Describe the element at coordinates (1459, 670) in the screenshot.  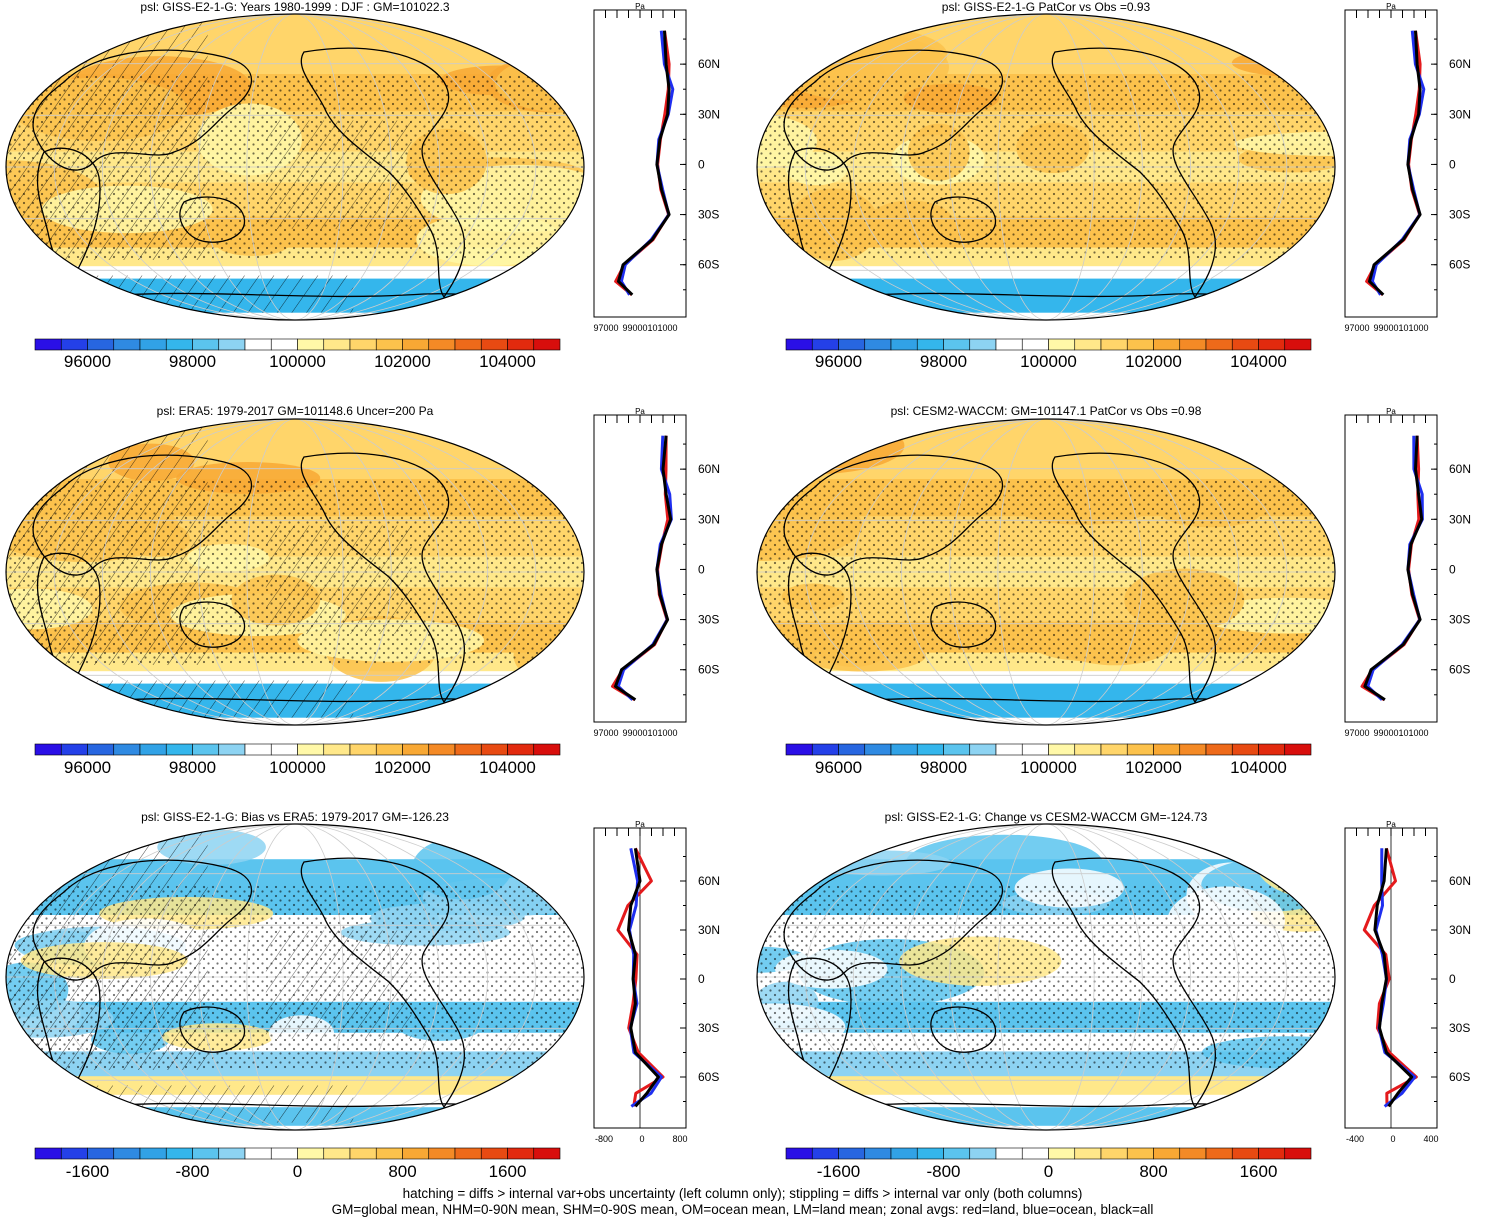
I see `zonal-lat-label: 60S` at that location.